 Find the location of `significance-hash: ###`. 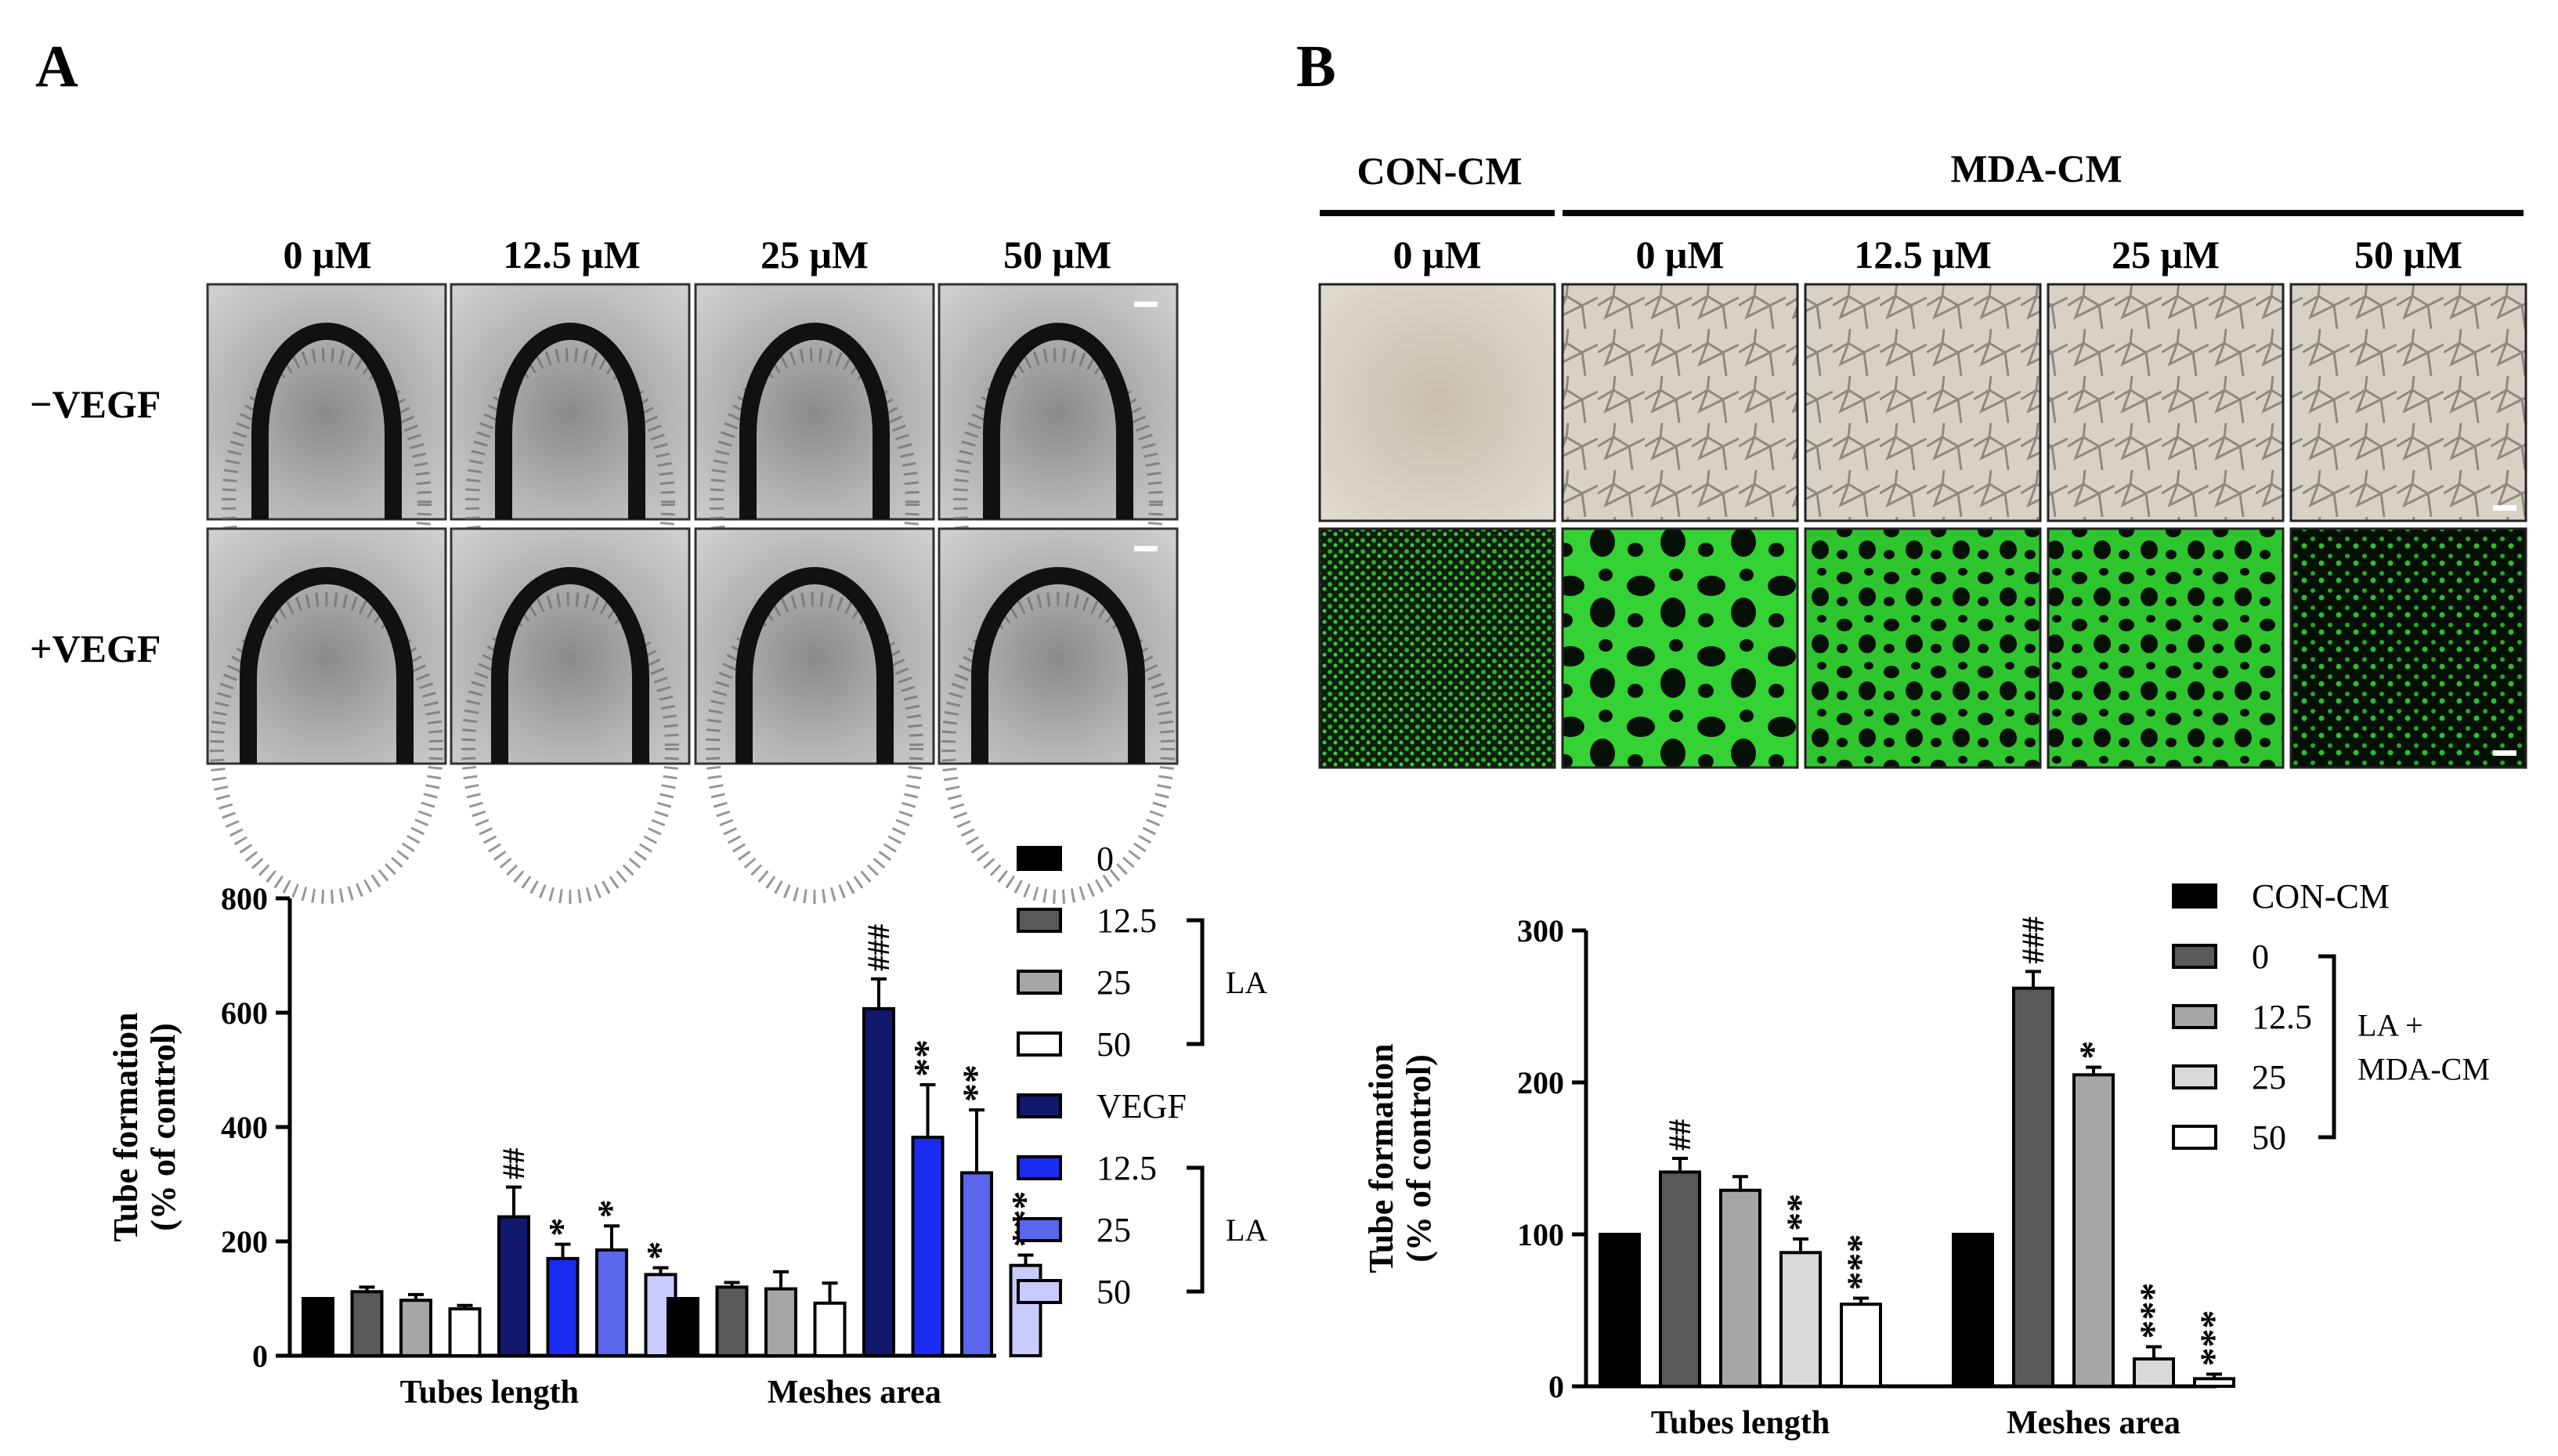

significance-hash: ### is located at coordinates (878, 947).